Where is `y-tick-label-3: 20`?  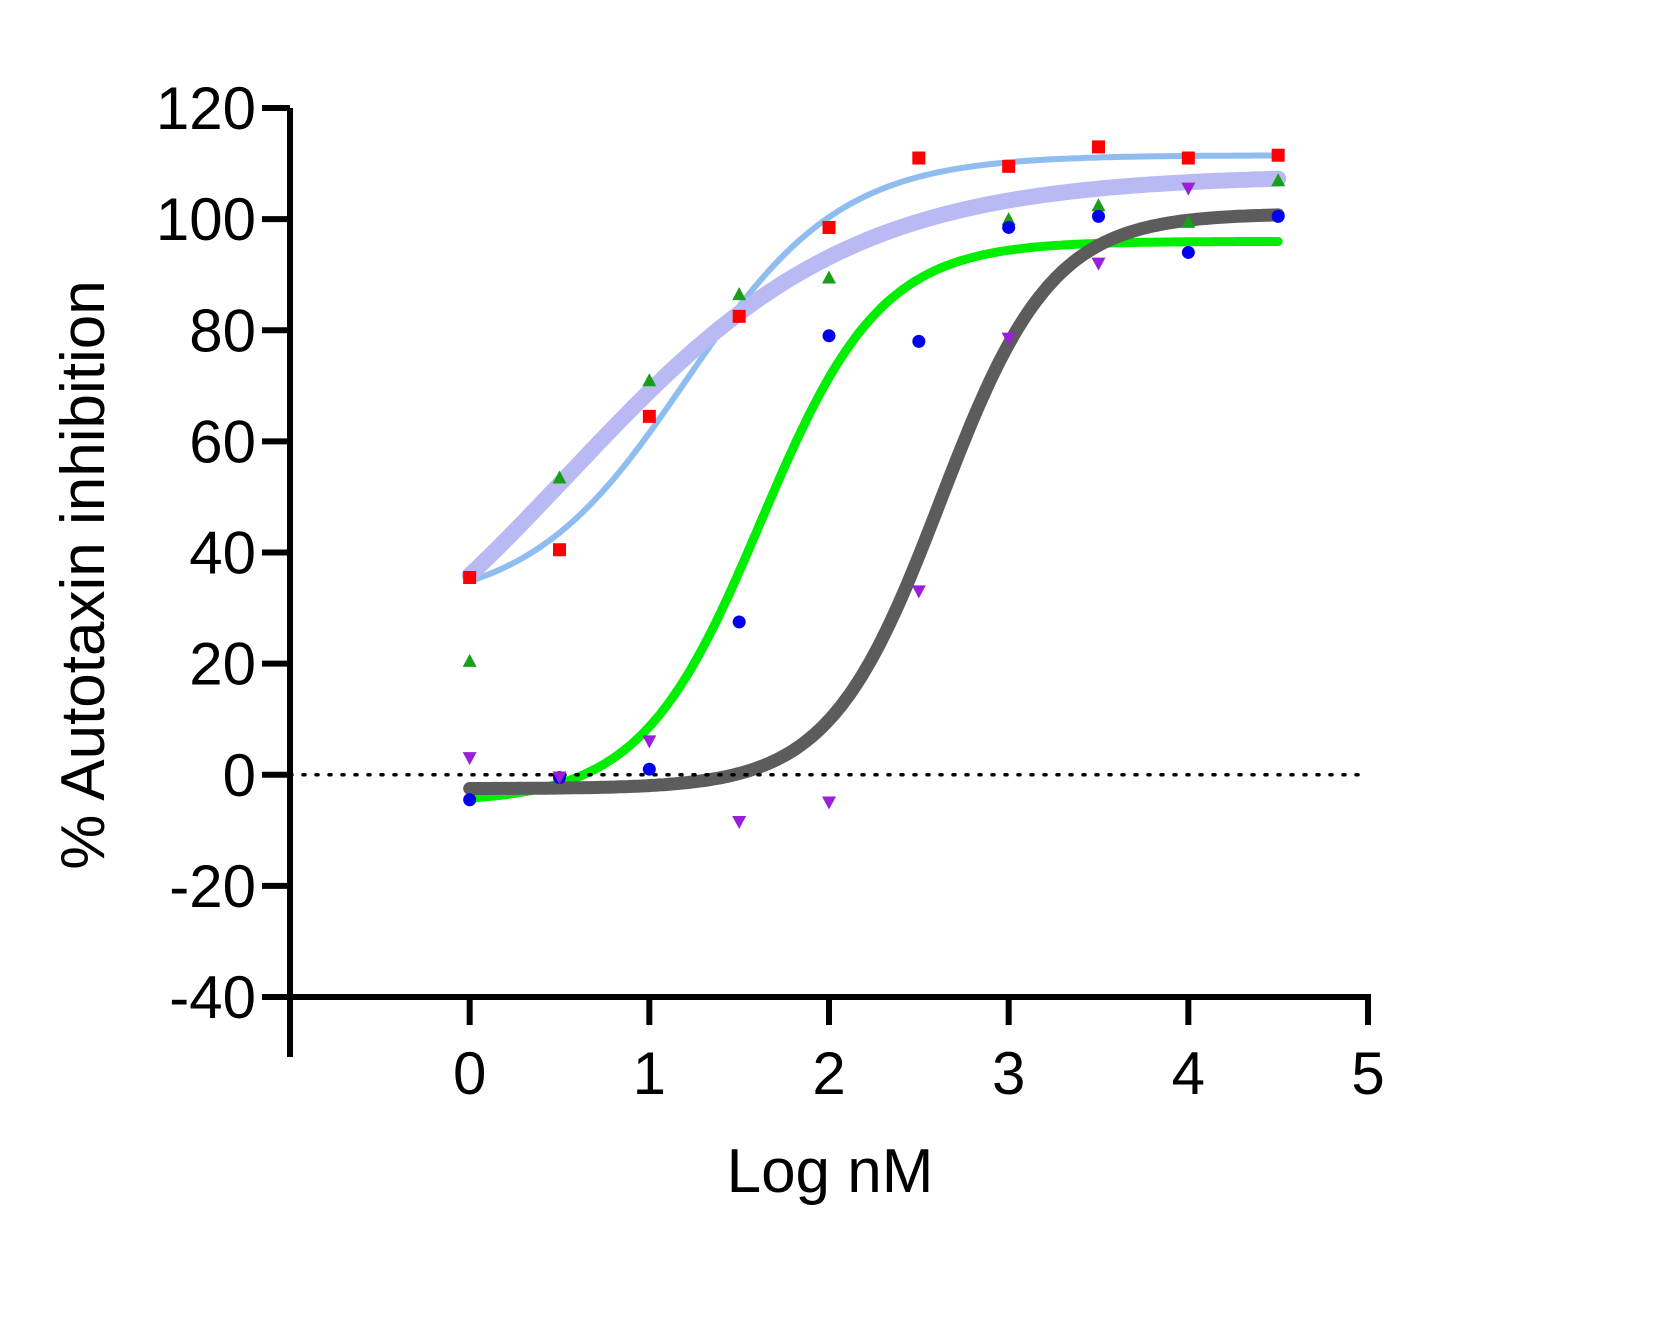 y-tick-label-3: 20 is located at coordinates (222, 664).